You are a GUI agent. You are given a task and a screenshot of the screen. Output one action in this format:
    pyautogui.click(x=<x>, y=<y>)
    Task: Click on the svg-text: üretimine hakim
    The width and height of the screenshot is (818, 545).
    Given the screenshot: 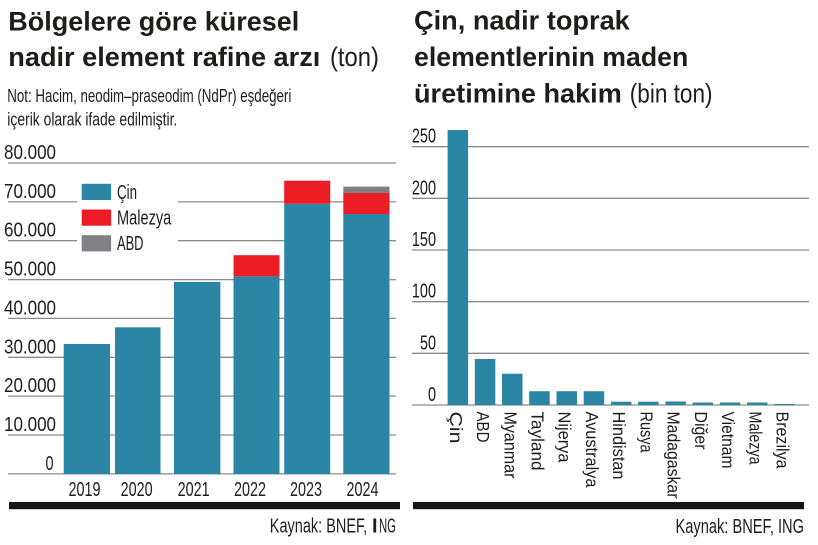 What is the action you would take?
    pyautogui.click(x=518, y=93)
    